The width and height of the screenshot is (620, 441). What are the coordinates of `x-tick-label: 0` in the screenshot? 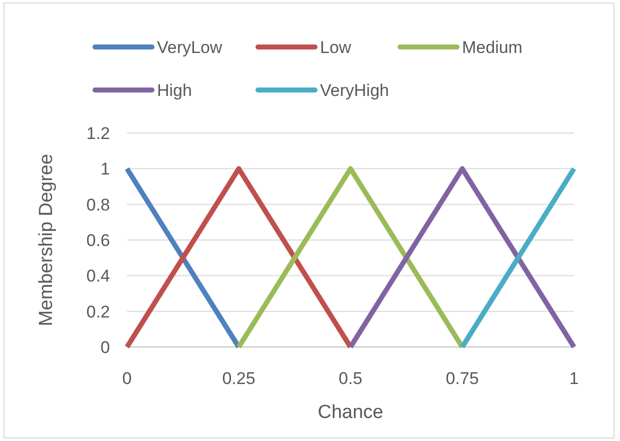 It's located at (127, 378).